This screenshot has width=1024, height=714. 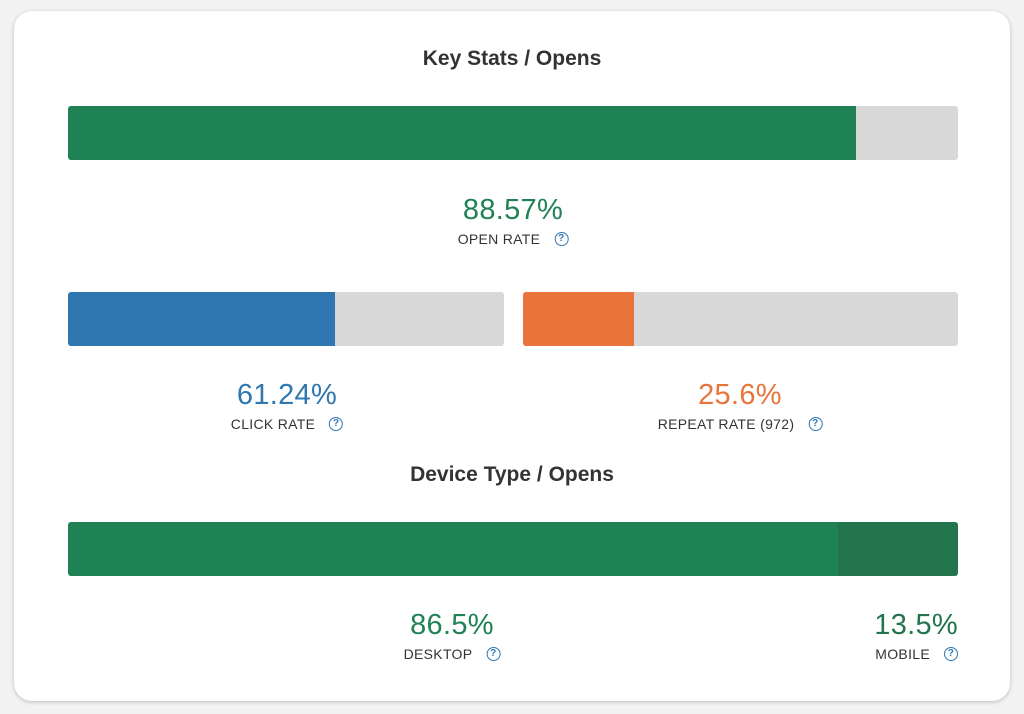 What do you see at coordinates (452, 625) in the screenshot?
I see `desktop-value: 86.5%` at bounding box center [452, 625].